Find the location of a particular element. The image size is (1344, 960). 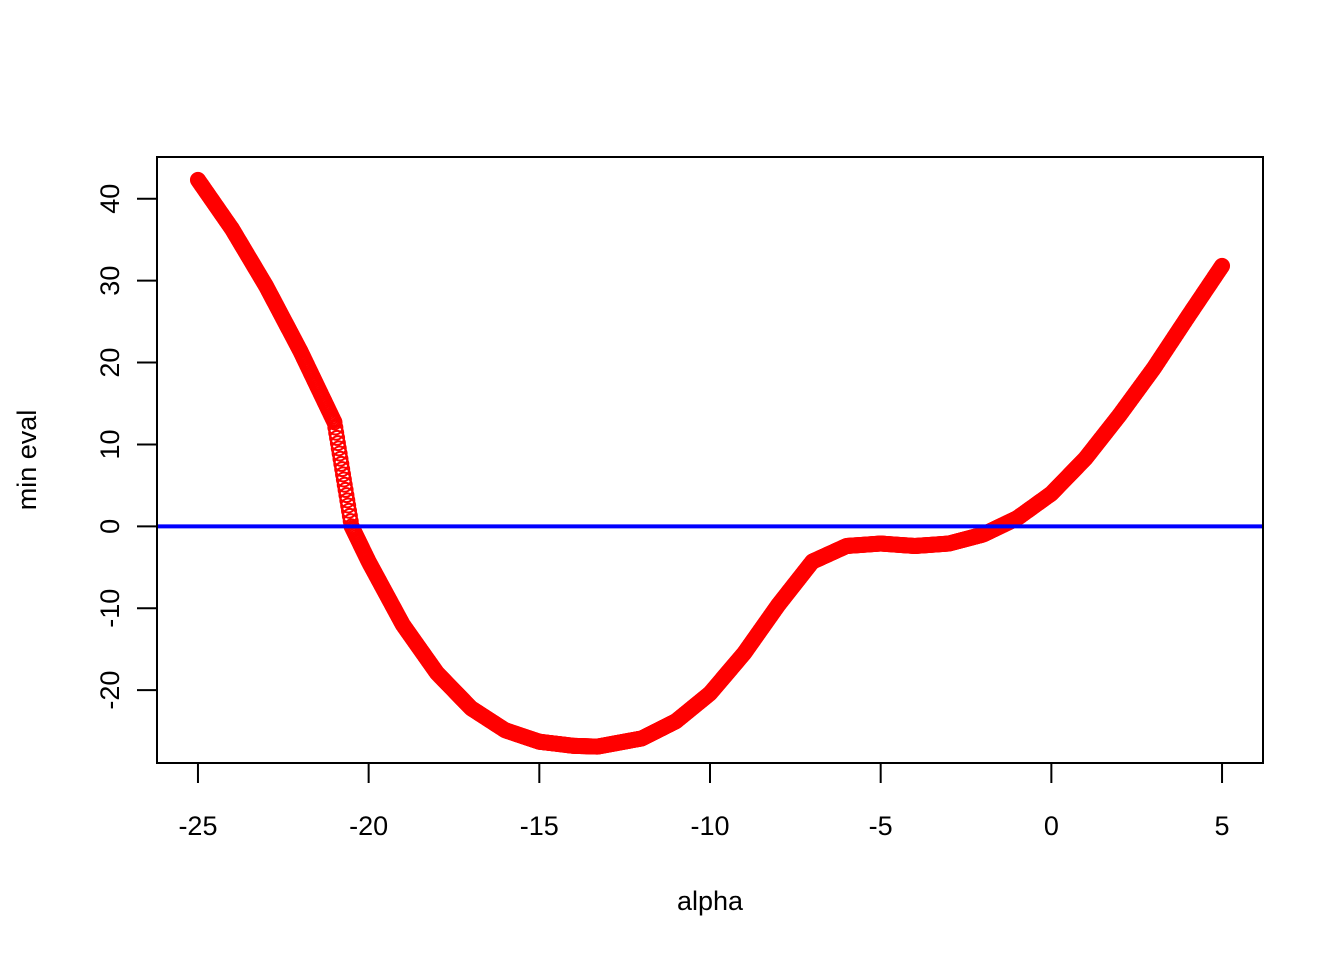

y-tick-label: -10 is located at coordinates (110, 608).